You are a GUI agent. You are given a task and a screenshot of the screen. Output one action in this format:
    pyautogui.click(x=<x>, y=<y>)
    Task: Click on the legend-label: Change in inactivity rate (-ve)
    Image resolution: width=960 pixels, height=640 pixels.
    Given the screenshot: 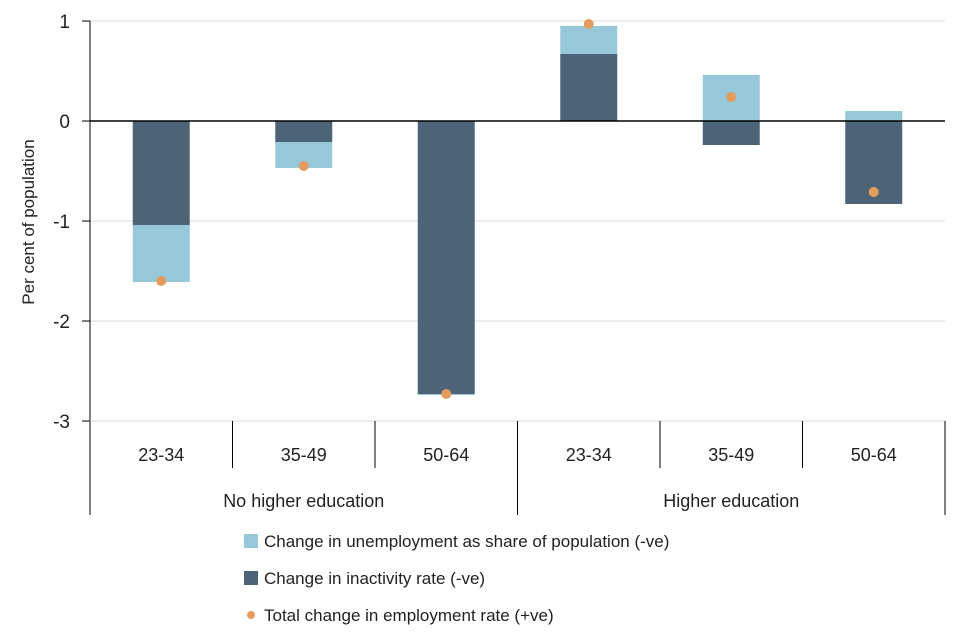 What is the action you would take?
    pyautogui.click(x=374, y=578)
    